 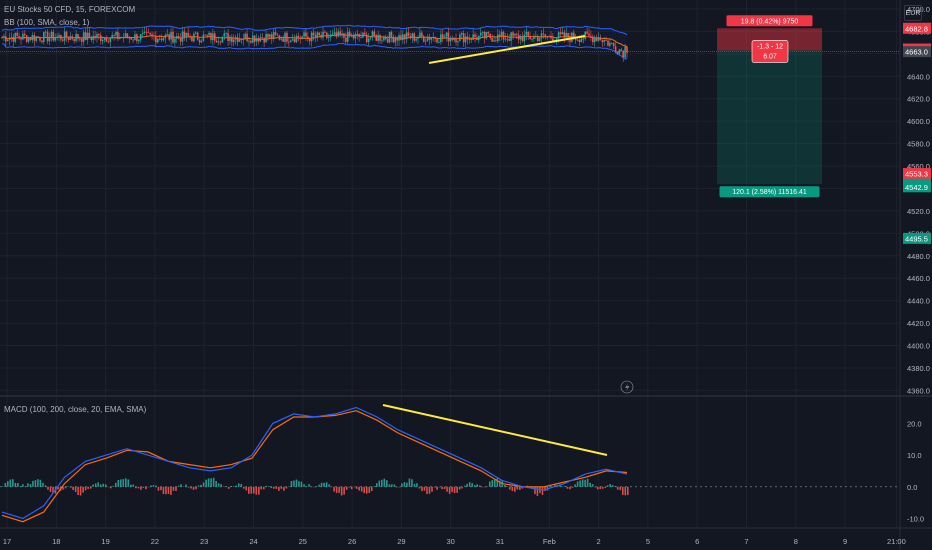 What do you see at coordinates (918, 323) in the screenshot?
I see `price-tick-label: 4420.0` at bounding box center [918, 323].